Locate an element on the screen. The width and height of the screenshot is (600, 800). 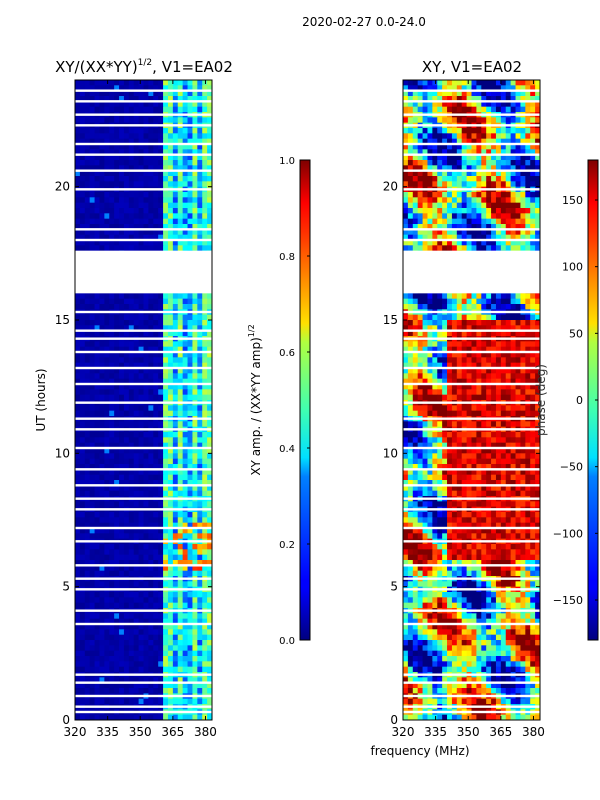
colorbar-tick-label: 0.6 is located at coordinates (287, 353).